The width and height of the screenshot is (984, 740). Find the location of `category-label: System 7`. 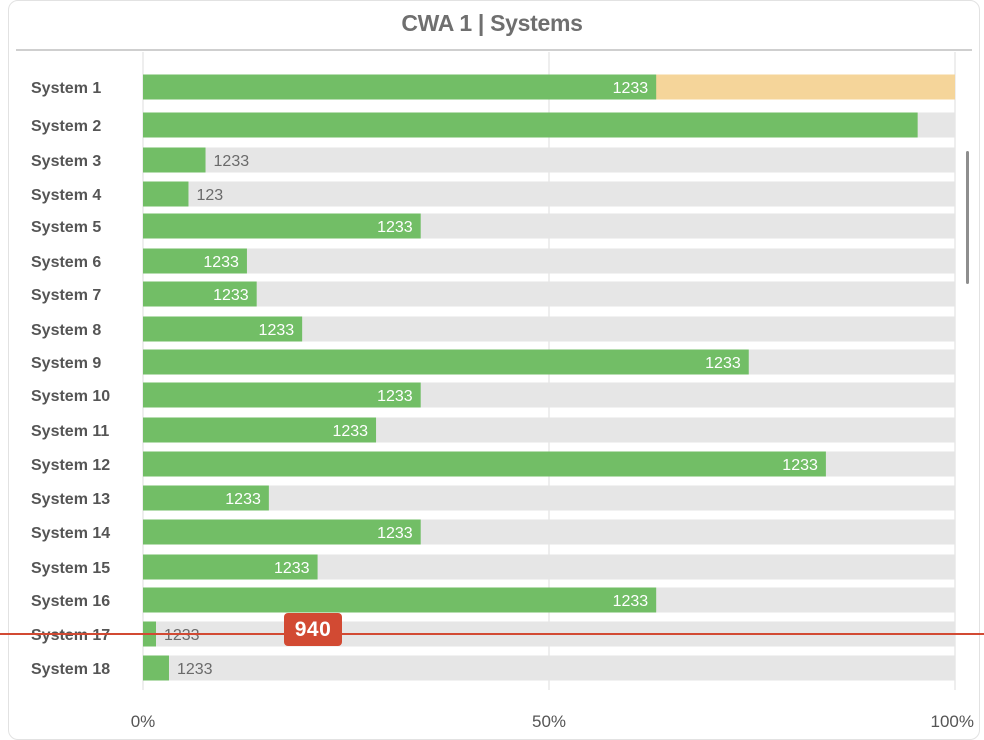

category-label: System 7 is located at coordinates (66, 295).